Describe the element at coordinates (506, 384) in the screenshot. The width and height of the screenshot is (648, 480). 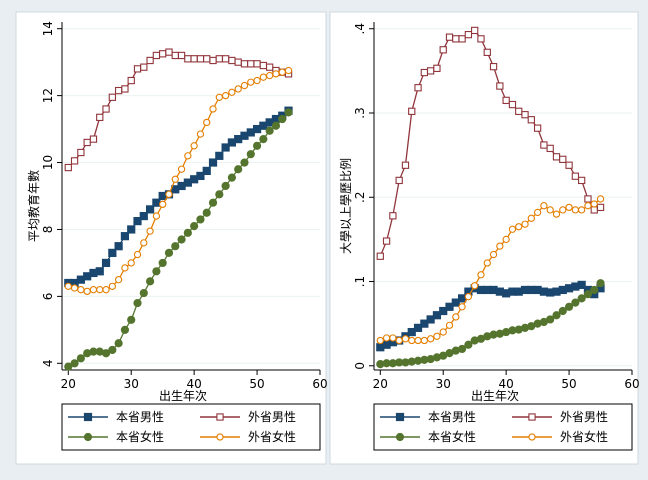
I see `x-tick-label: 40` at that location.